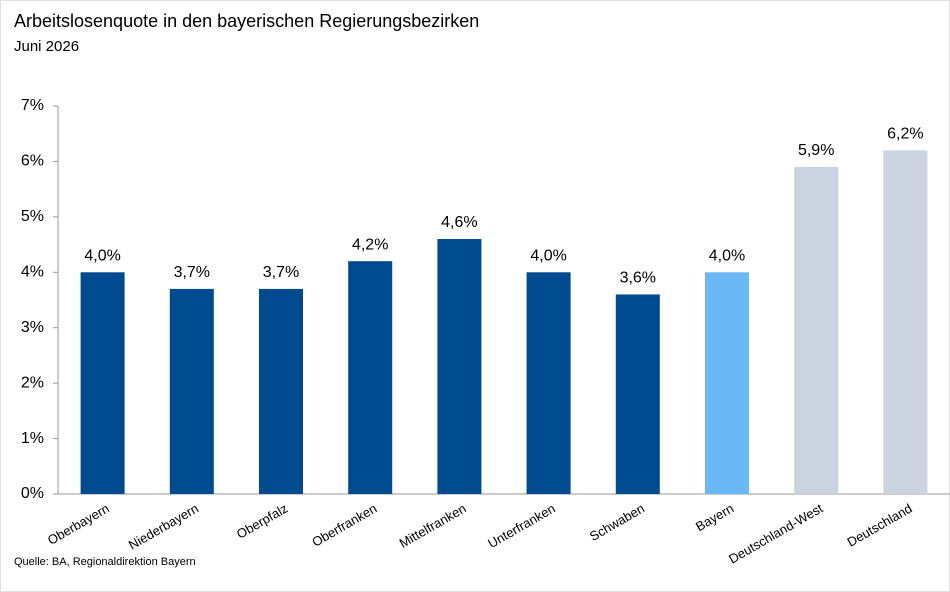 This screenshot has width=950, height=592. Describe the element at coordinates (32, 216) in the screenshot. I see `y-tick-label: 5%` at that location.